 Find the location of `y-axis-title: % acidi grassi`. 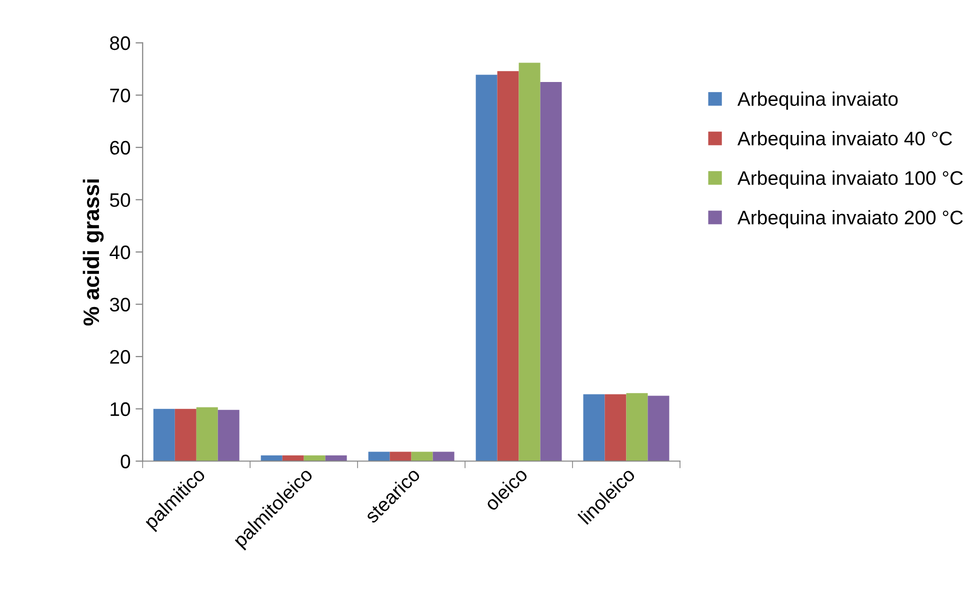

y-axis-title: % acidi grassi is located at coordinates (93, 252).